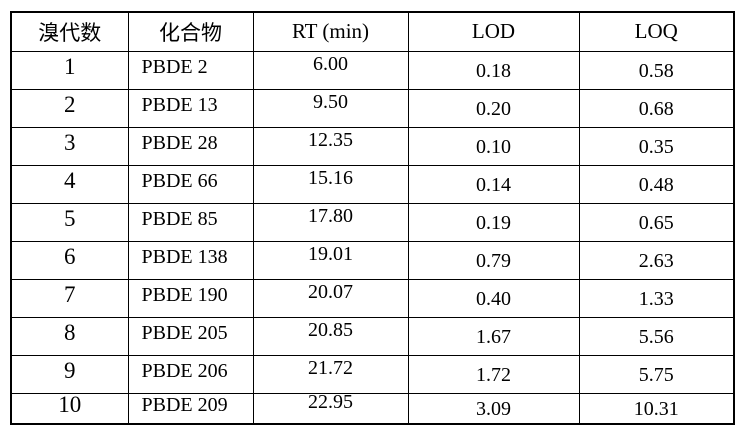  Describe the element at coordinates (190, 222) in the screenshot. I see `cell-compound: PBDE 85` at that location.